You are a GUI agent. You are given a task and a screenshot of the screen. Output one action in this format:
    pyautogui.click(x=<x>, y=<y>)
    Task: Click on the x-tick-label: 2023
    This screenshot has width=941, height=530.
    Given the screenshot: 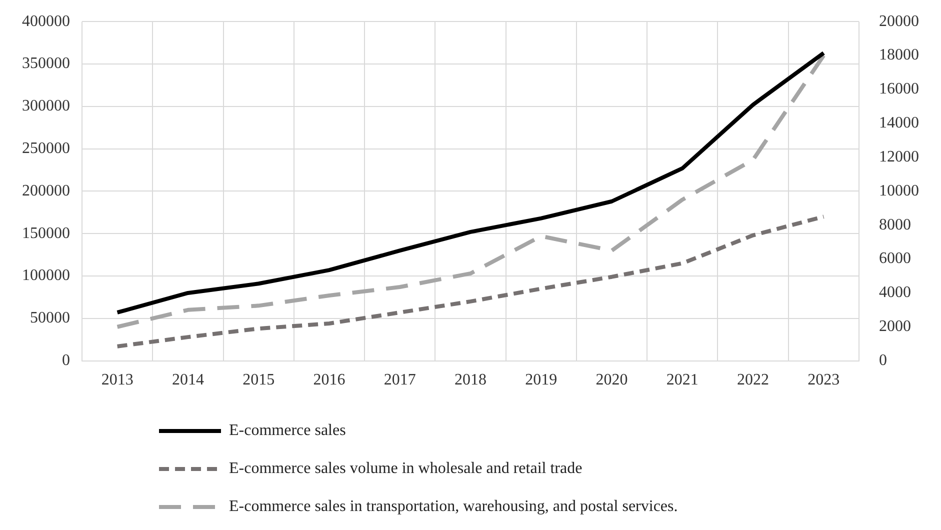 What is the action you would take?
    pyautogui.click(x=824, y=380)
    